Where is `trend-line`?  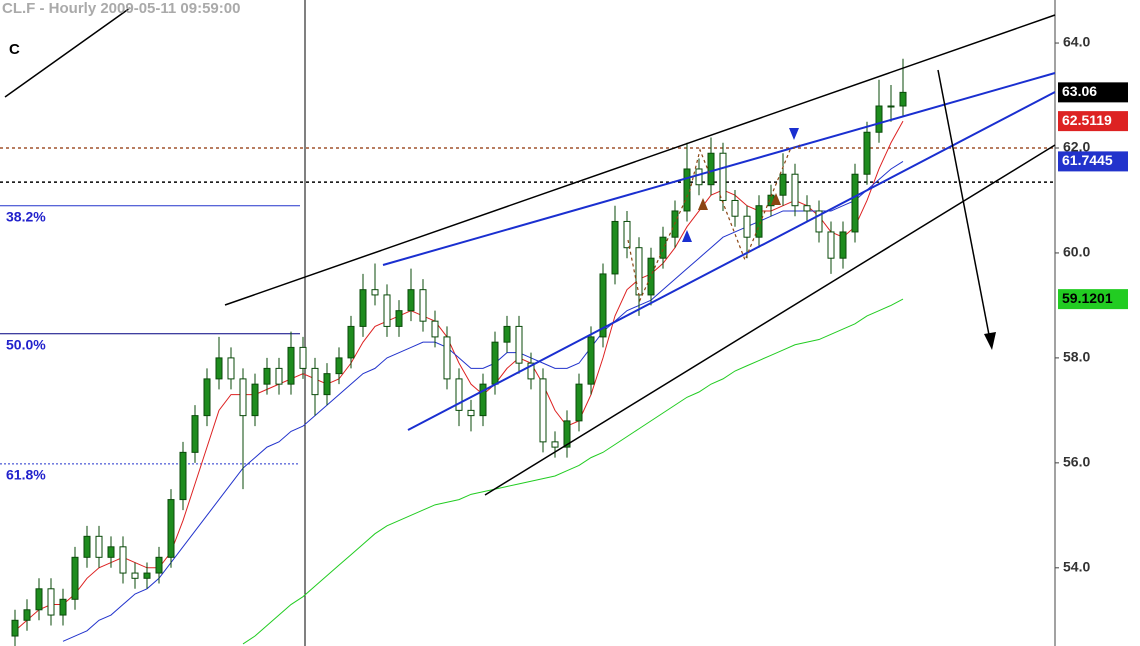 trend-line is located at coordinates (67, 52).